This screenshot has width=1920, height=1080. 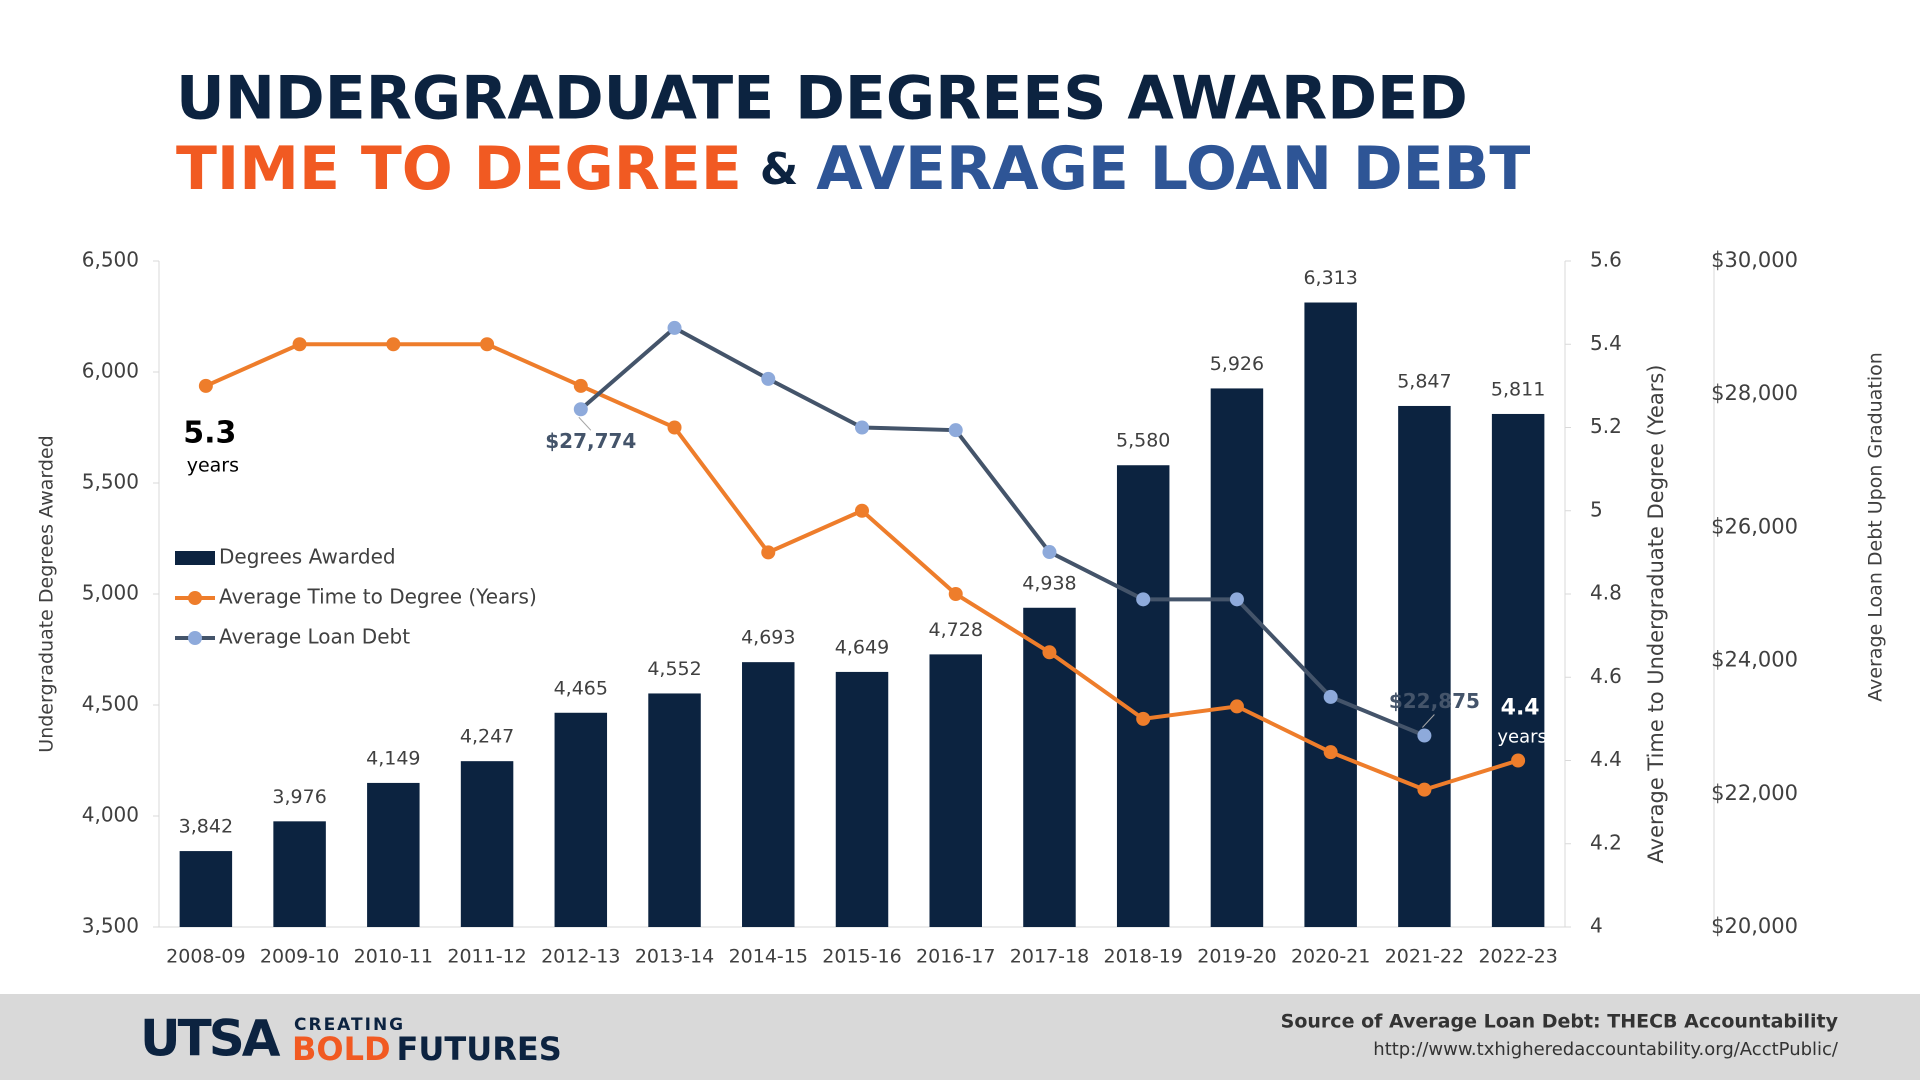 What do you see at coordinates (1754, 393) in the screenshot?
I see `y3-tick-label: $28,000` at bounding box center [1754, 393].